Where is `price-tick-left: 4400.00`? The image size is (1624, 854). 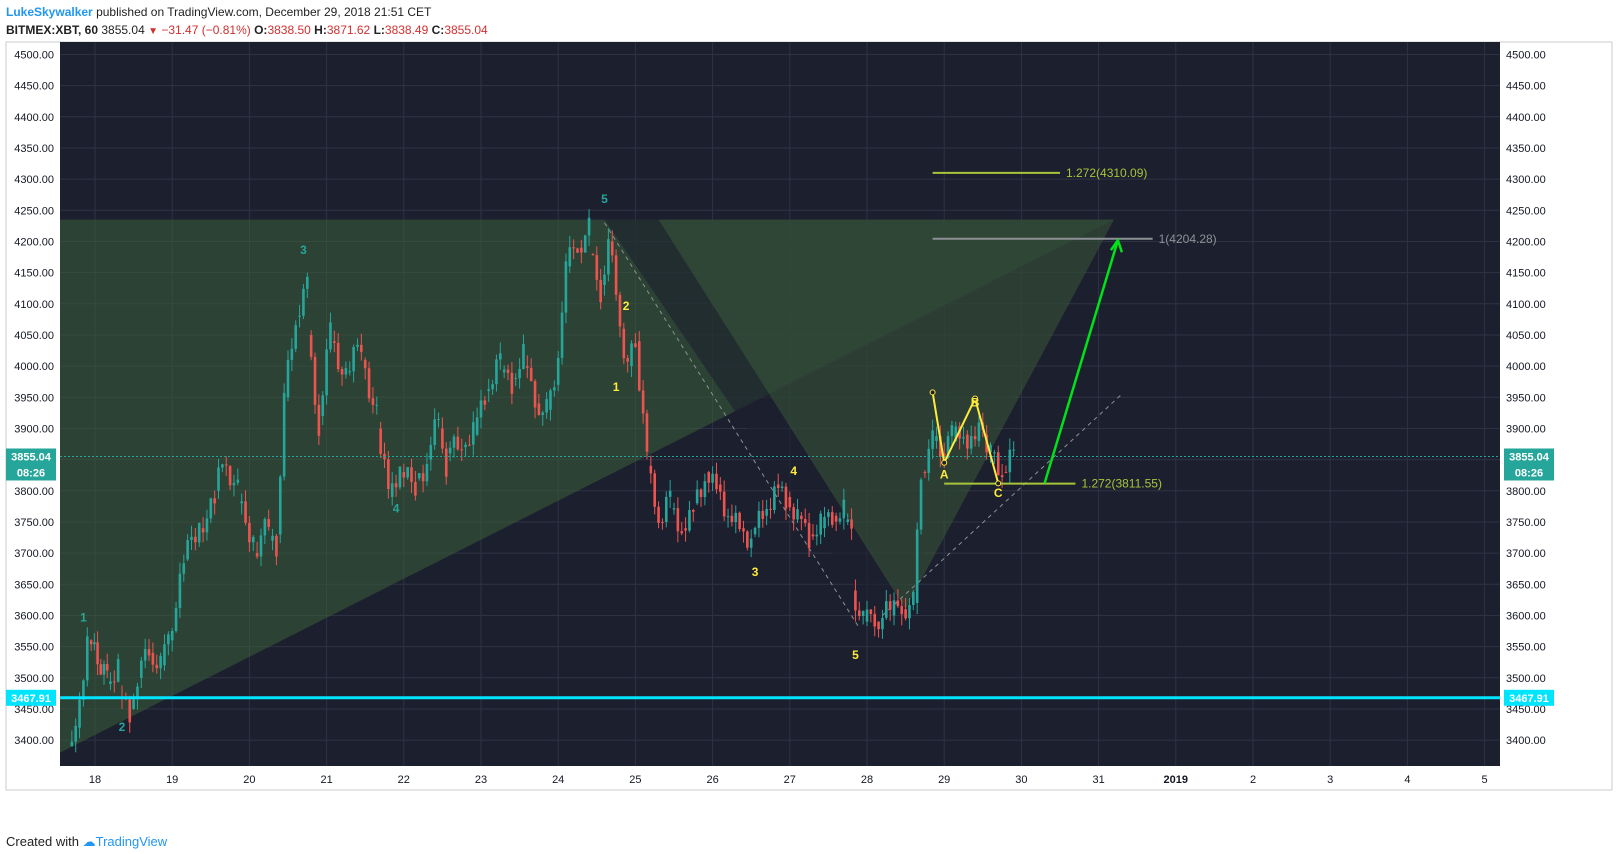 price-tick-left: 4400.00 is located at coordinates (34, 118).